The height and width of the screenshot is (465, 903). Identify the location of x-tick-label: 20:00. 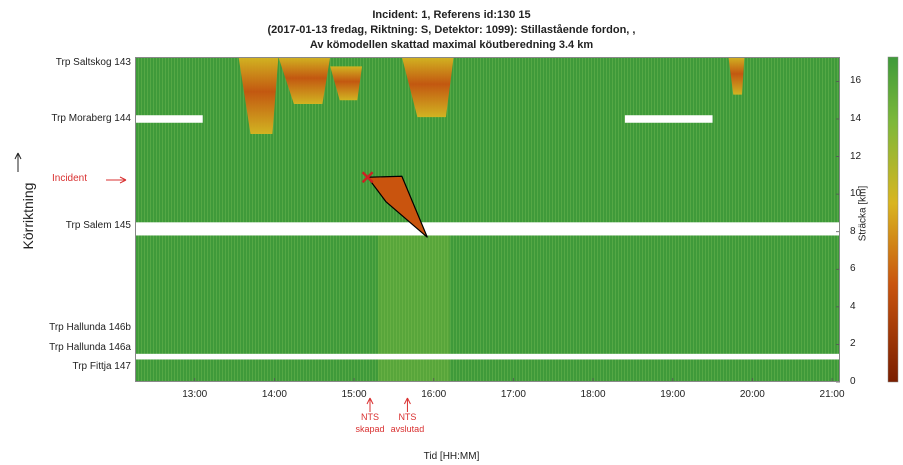
(752, 394).